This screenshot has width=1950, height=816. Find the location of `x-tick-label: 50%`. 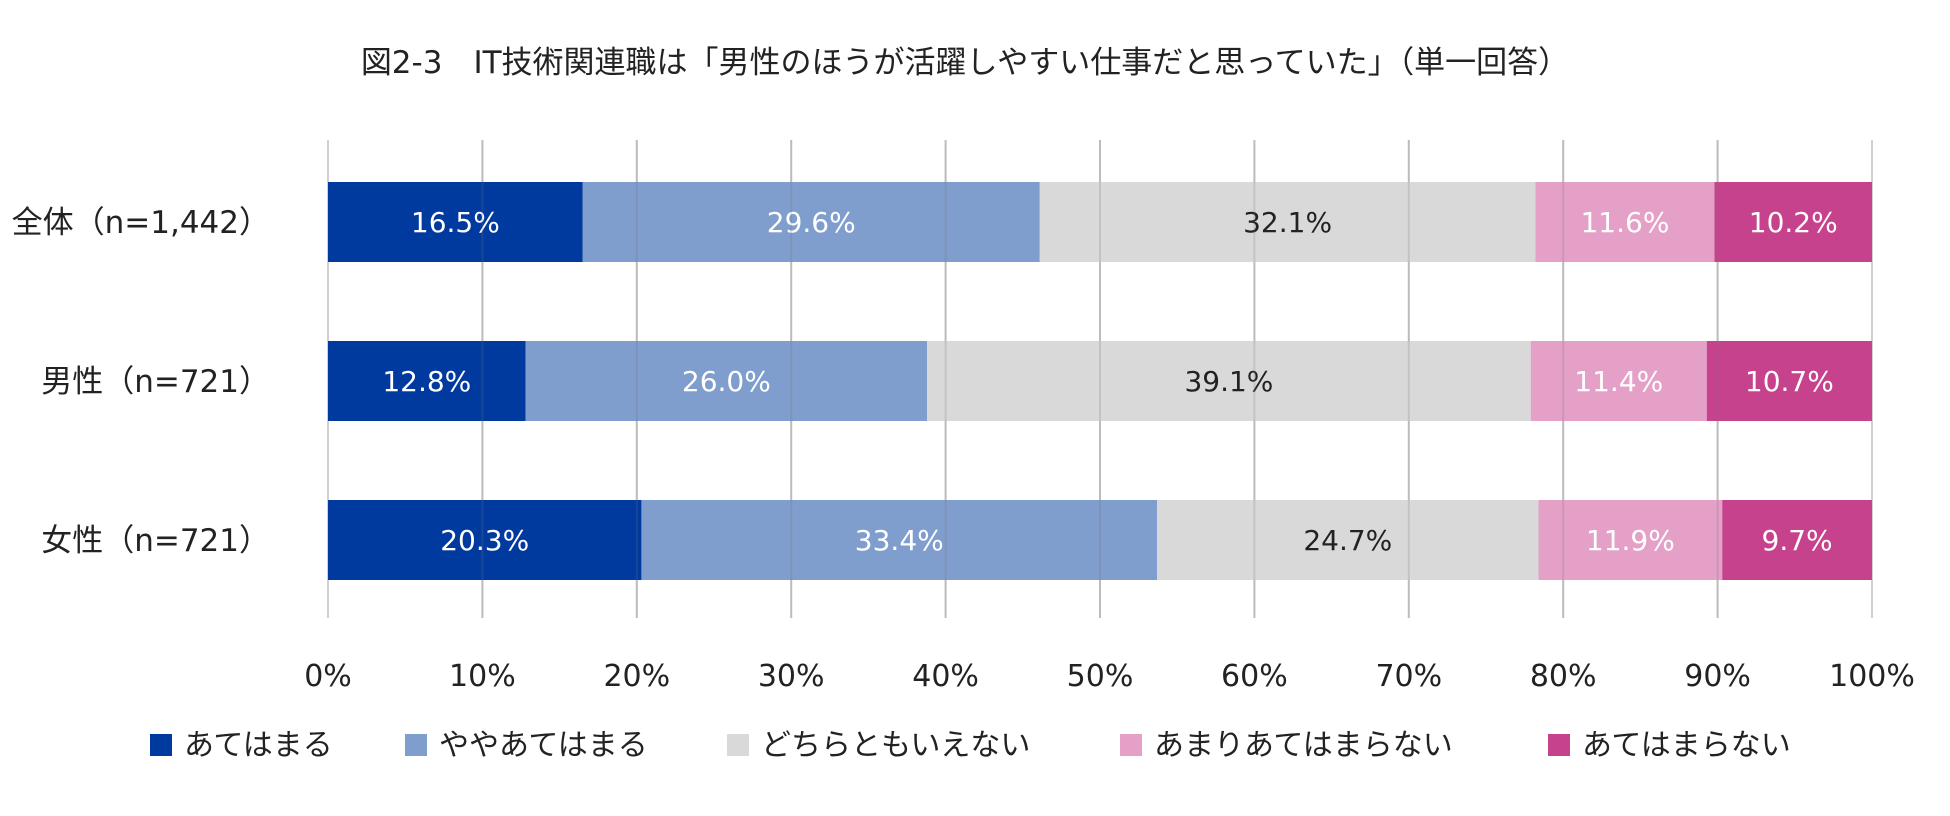

x-tick-label: 50% is located at coordinates (1100, 676).